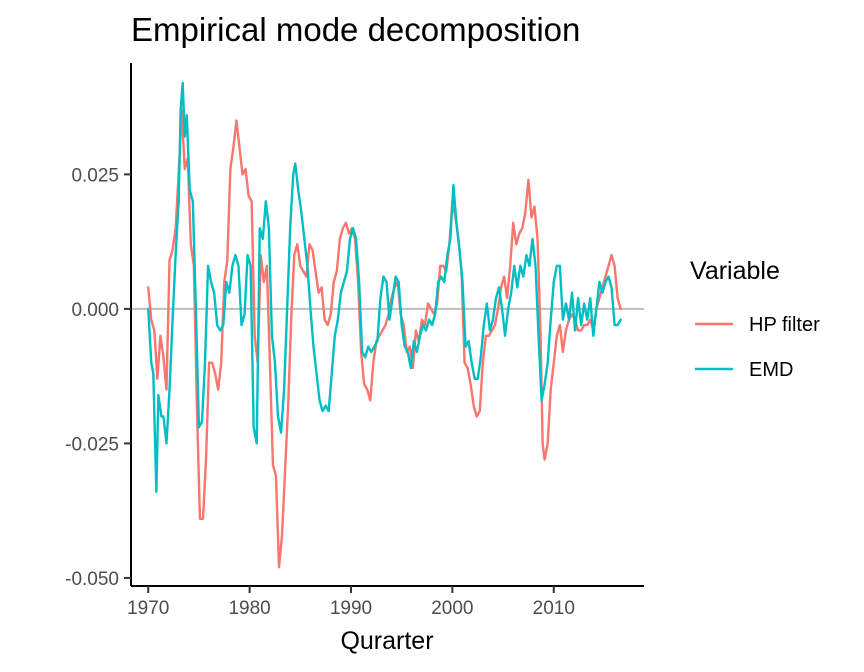 The image size is (864, 672). I want to click on legend-title: Variable, so click(735, 271).